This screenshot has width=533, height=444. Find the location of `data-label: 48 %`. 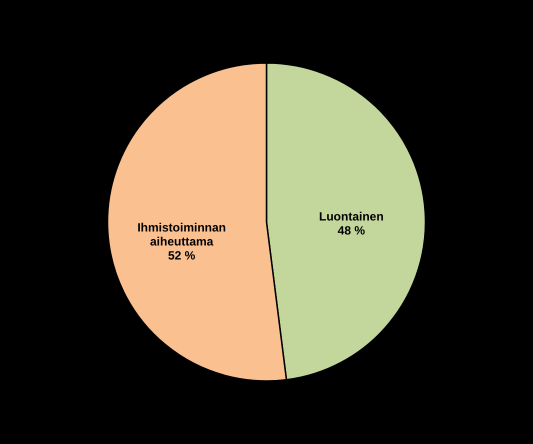

data-label: 48 % is located at coordinates (352, 231).